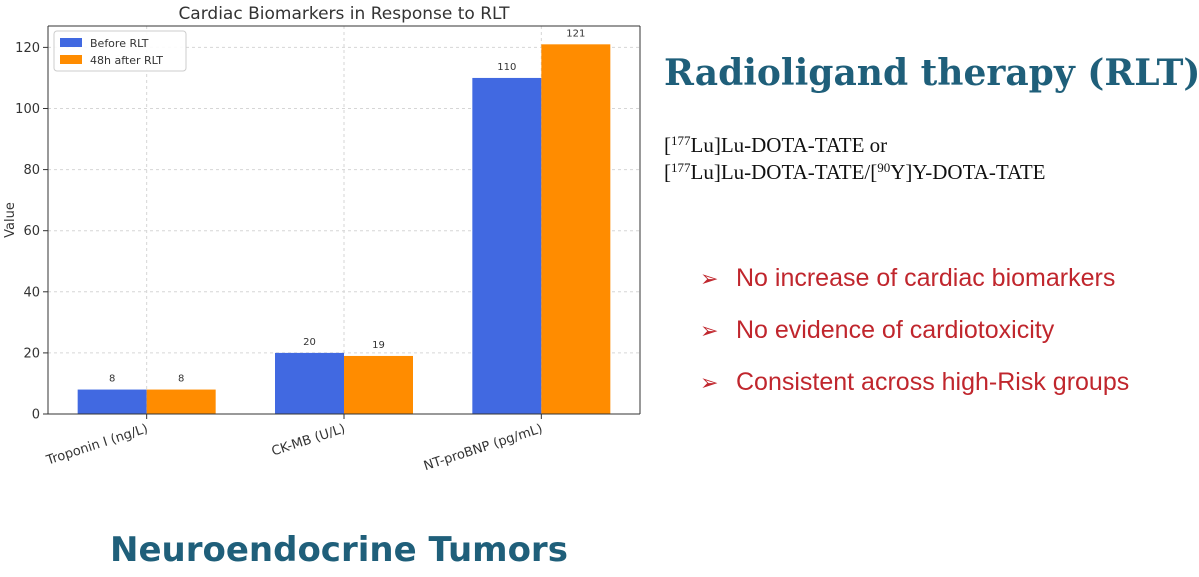 Image resolution: width=1199 pixels, height=577 pixels. I want to click on y-axis-label: Value, so click(10, 220).